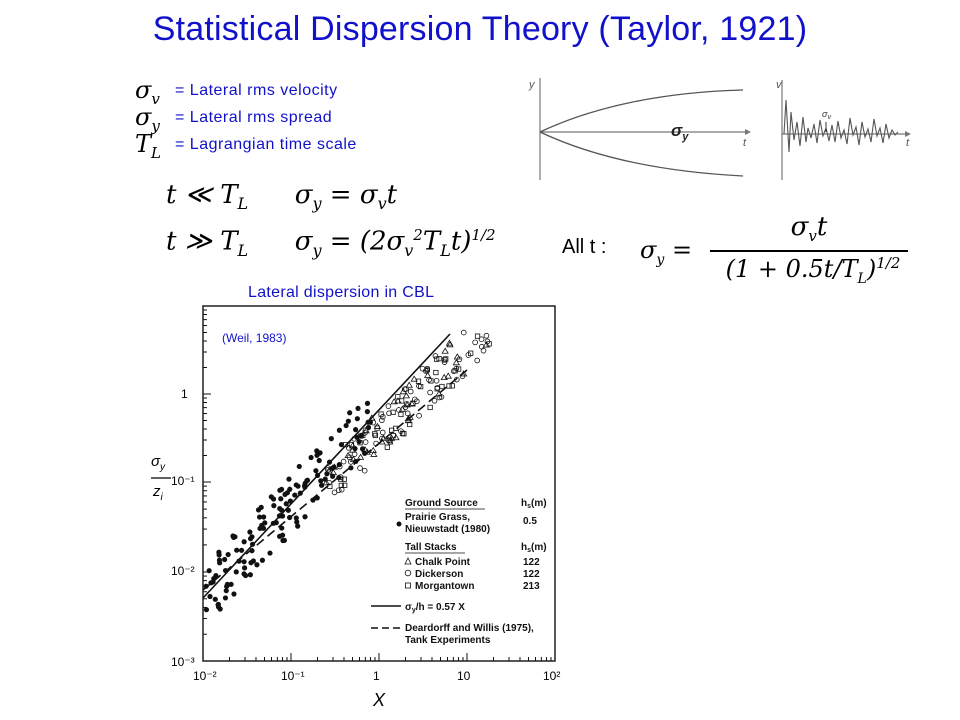 The width and height of the screenshot is (960, 720). I want to click on x-axis-label: X, so click(379, 700).